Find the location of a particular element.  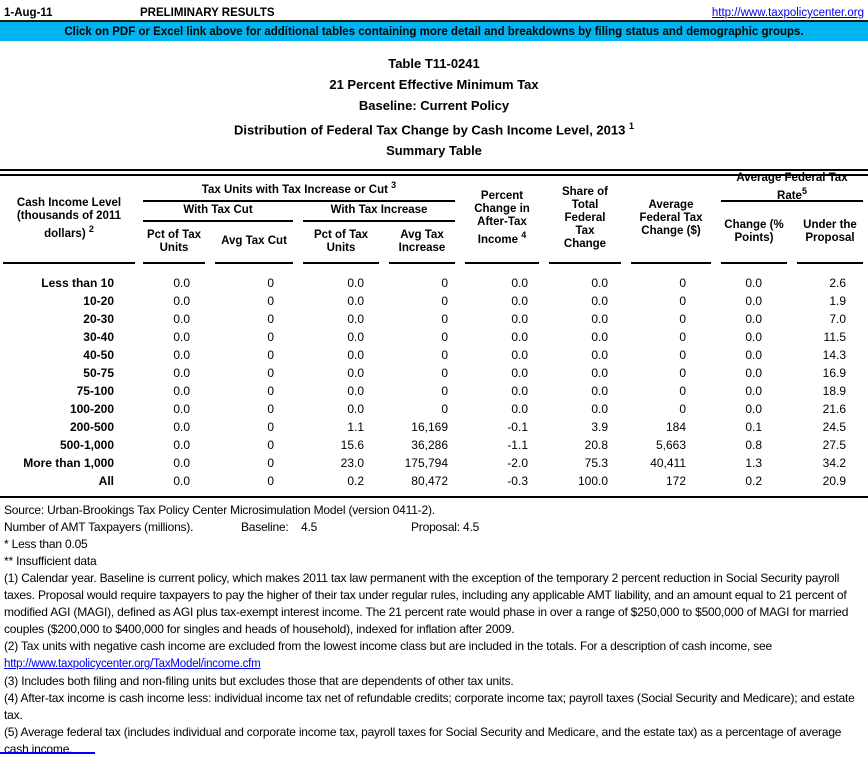

table-cell: 21.6 is located at coordinates (834, 409).